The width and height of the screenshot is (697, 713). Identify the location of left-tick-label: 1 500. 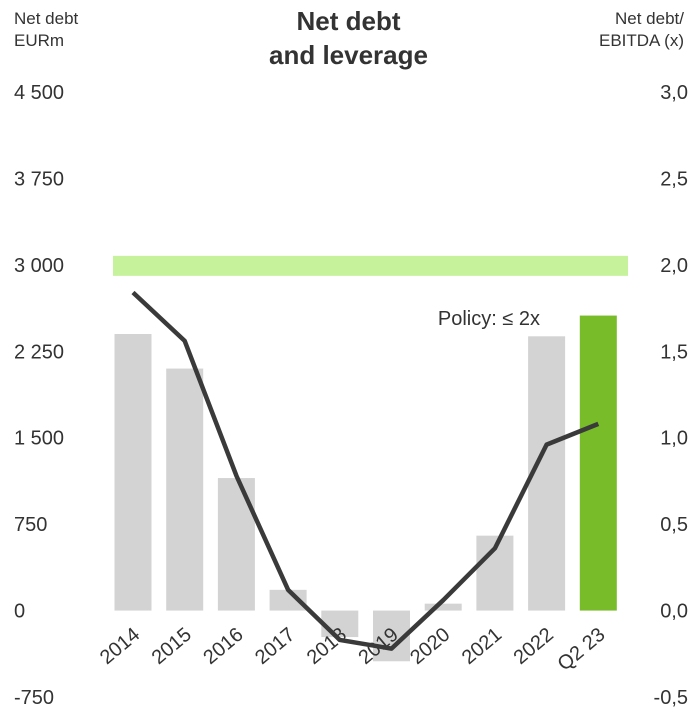
(39, 439).